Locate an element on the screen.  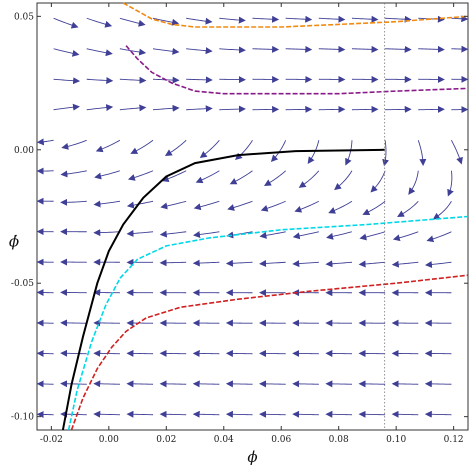
x-tick-label: 0.04 is located at coordinates (224, 440).